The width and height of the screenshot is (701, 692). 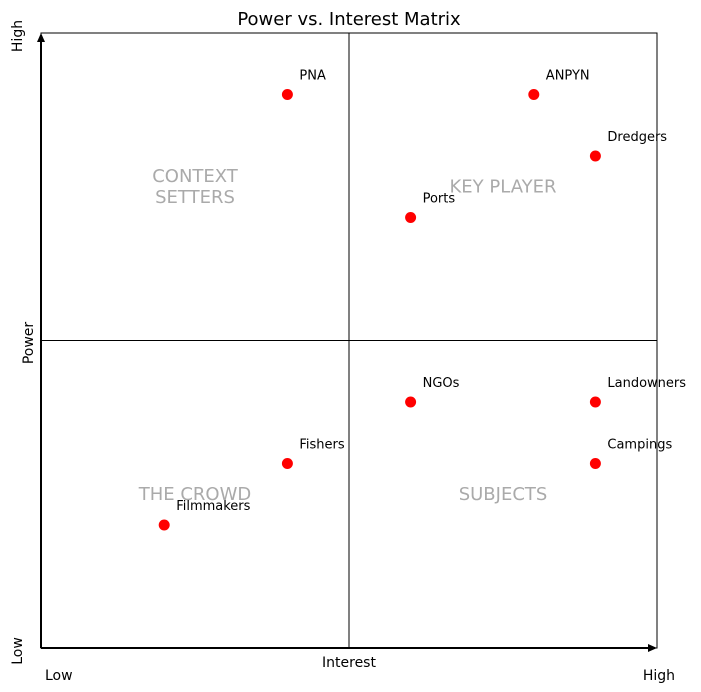 I want to click on point-label-landowners: Landowners, so click(x=646, y=383).